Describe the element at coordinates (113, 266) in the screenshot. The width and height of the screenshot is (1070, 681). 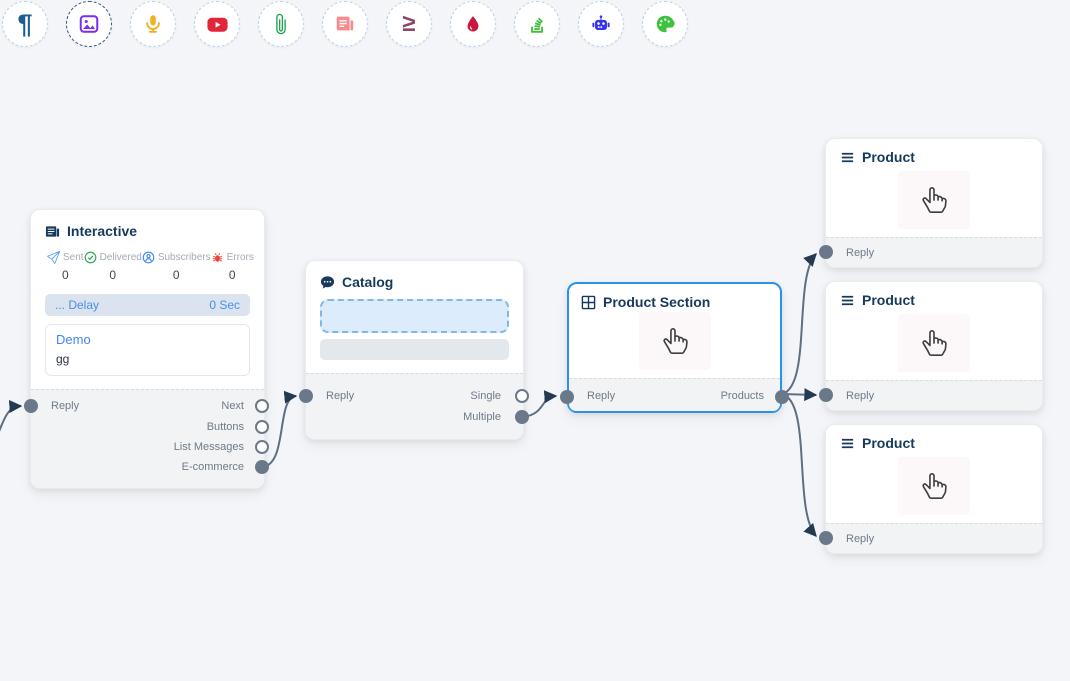
I see `stat-delivered: Delivered 0` at that location.